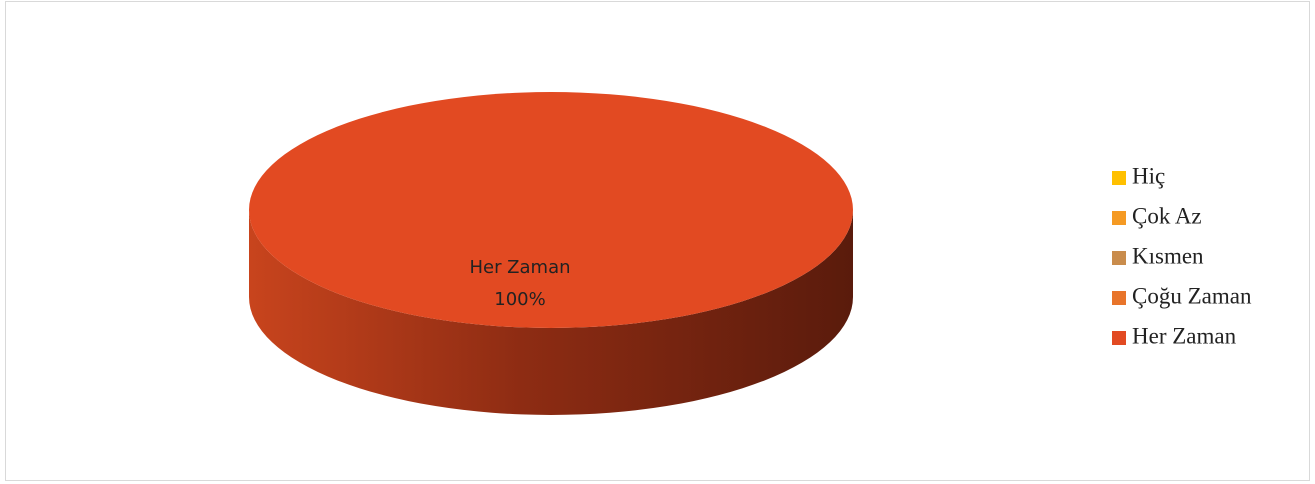 The width and height of the screenshot is (1315, 484). What do you see at coordinates (1167, 215) in the screenshot?
I see `legend-label: Çok Az` at bounding box center [1167, 215].